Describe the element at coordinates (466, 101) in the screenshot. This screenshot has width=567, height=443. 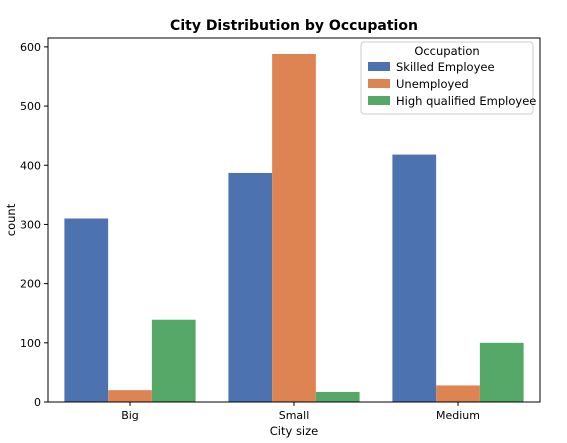
I see `legend-label: High qualified Employee` at that location.